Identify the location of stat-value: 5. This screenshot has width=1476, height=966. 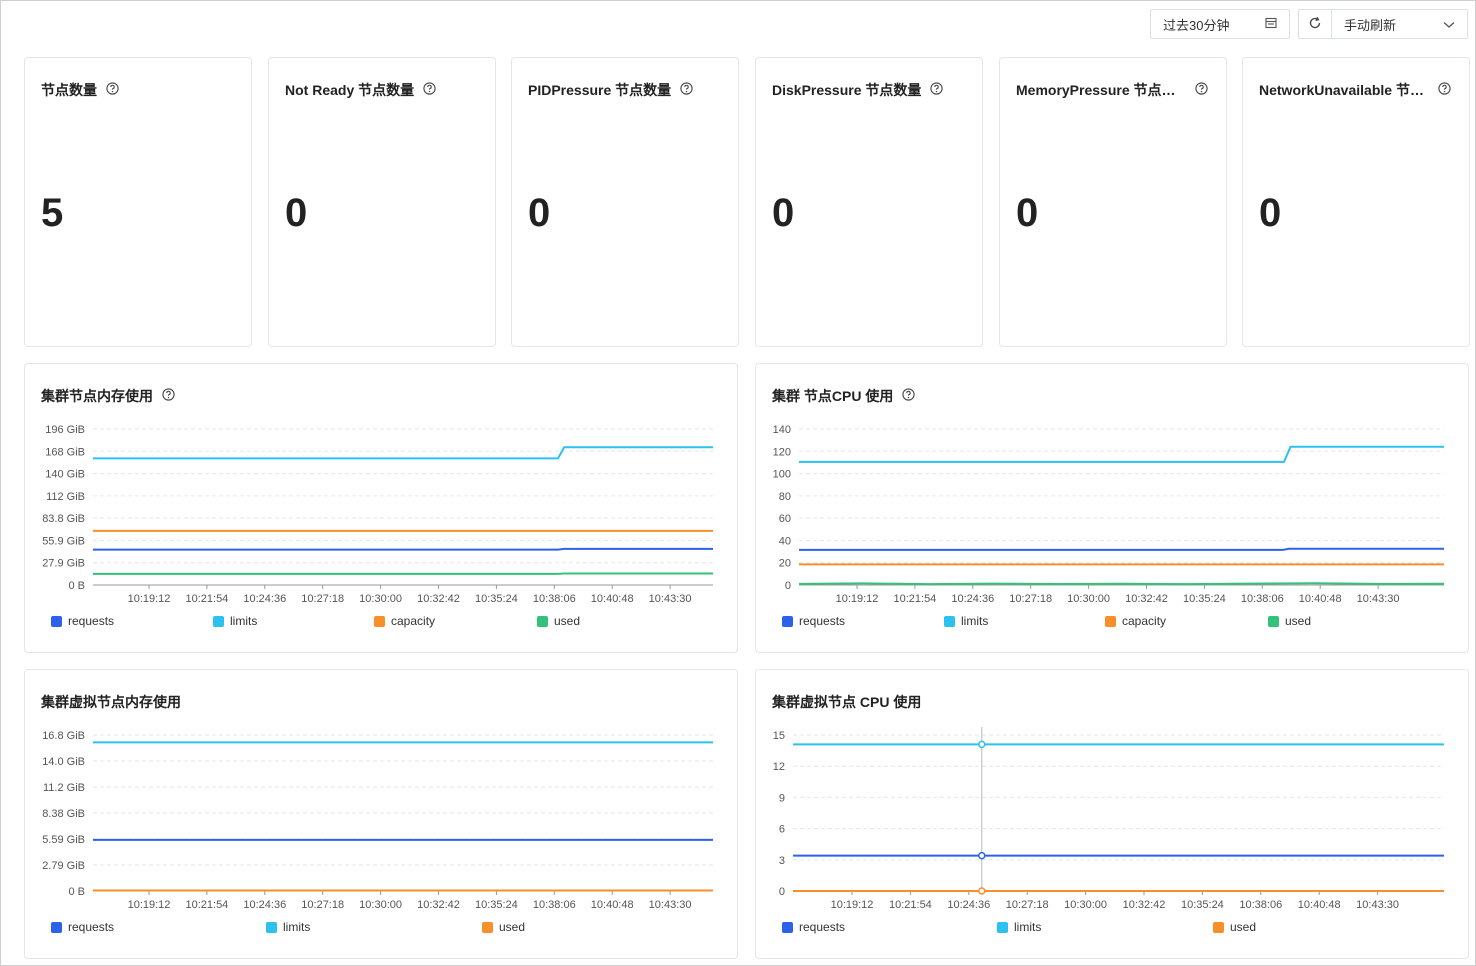
(52, 213).